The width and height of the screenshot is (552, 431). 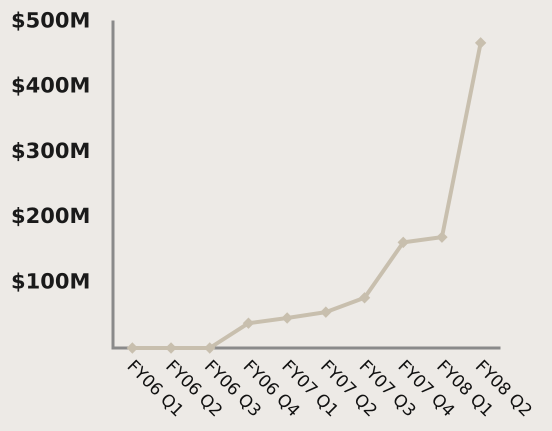 What do you see at coordinates (50, 86) in the screenshot?
I see `y-tick-label: $400M` at bounding box center [50, 86].